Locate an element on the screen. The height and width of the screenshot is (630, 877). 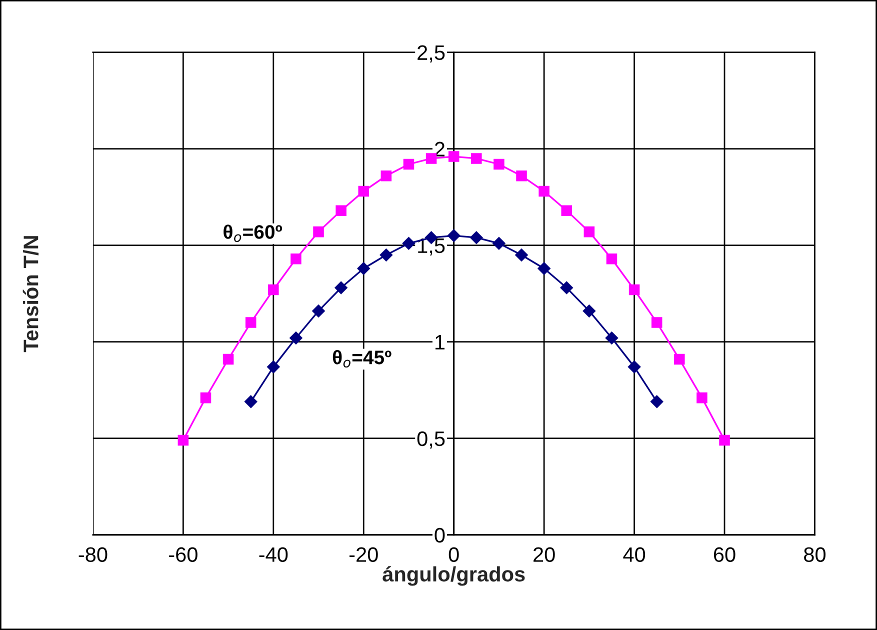
x-axis-title: ángulo/grados is located at coordinates (453, 576).